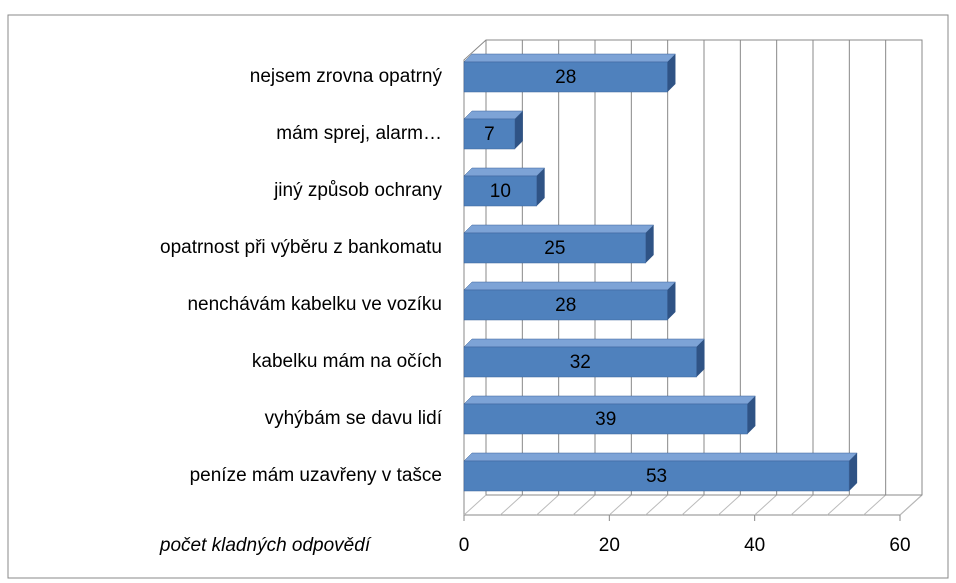  What do you see at coordinates (357, 190) in the screenshot?
I see `y-tick-label: jiný způsob ochrany` at bounding box center [357, 190].